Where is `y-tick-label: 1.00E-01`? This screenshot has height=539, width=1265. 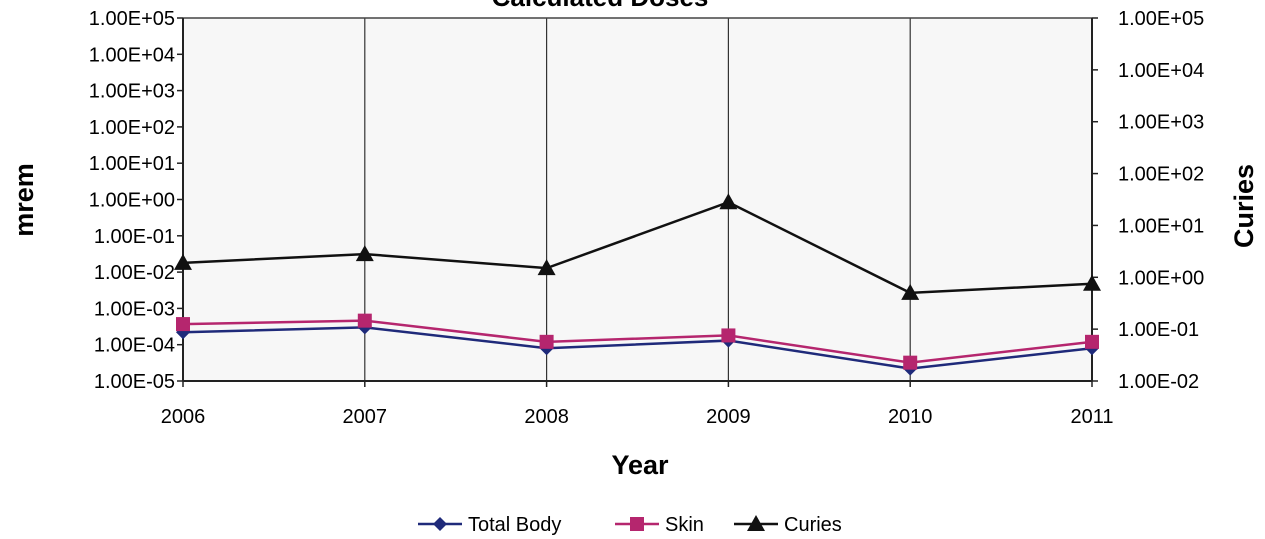
y-tick-label: 1.00E-01 is located at coordinates (134, 237).